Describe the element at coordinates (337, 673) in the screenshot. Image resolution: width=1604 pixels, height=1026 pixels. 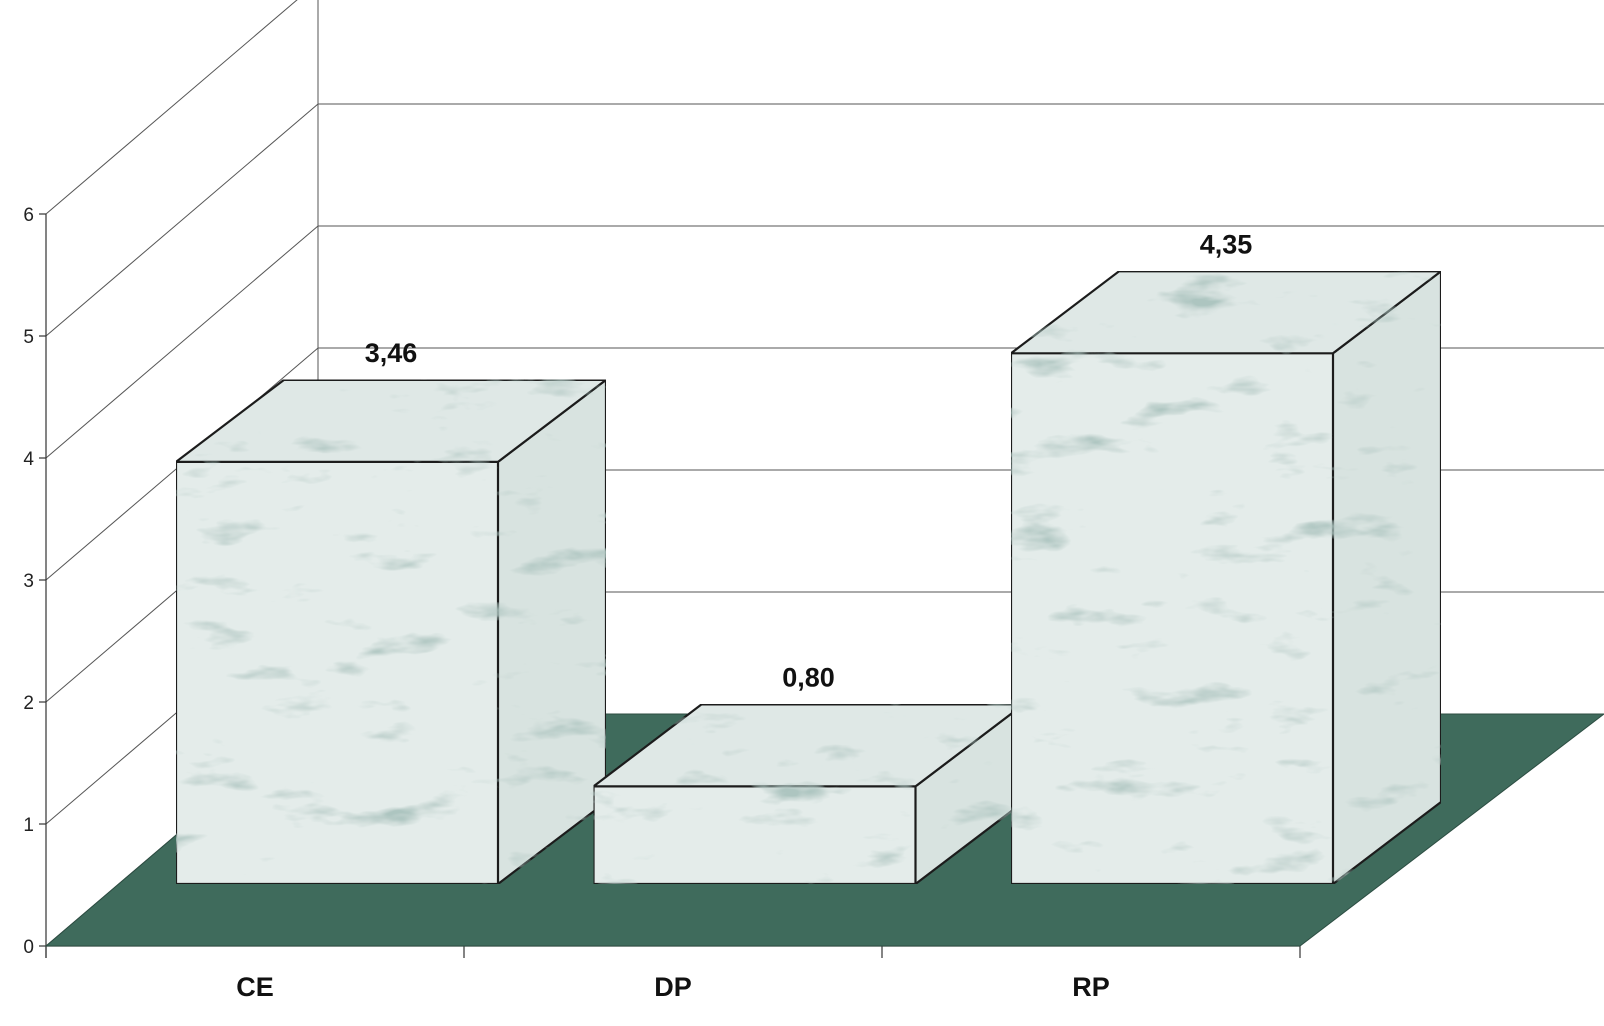
I see `bar-front-ce` at that location.